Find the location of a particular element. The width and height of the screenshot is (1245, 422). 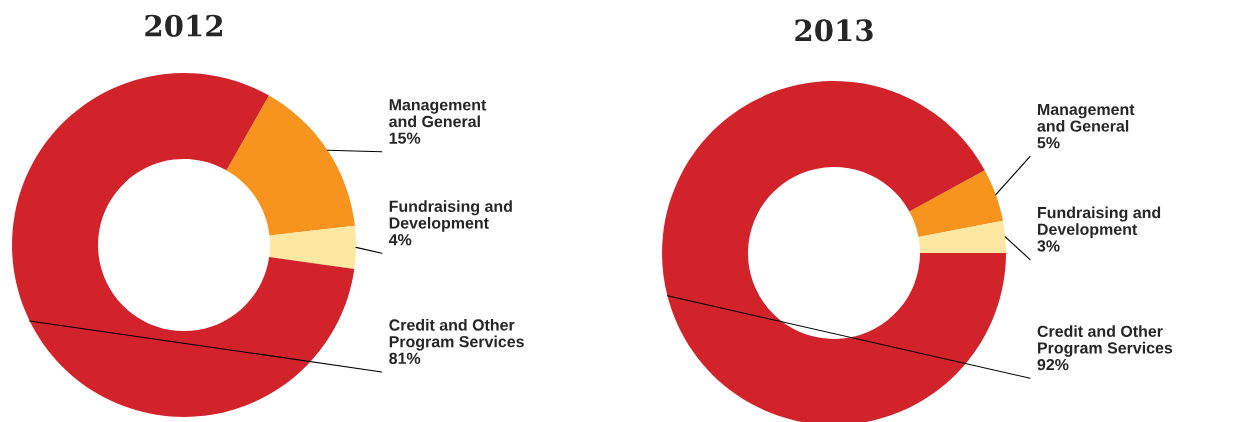

data-label: 4% is located at coordinates (400, 240).